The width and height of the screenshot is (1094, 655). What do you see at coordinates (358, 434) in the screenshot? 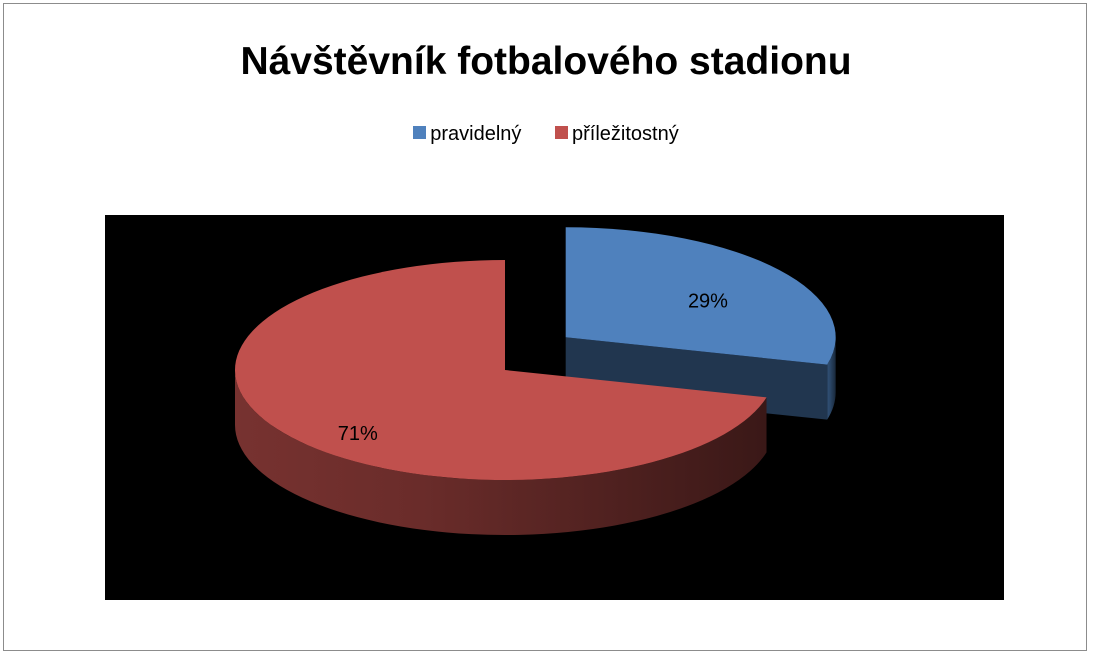
I see `data-label-1: 71%` at bounding box center [358, 434].